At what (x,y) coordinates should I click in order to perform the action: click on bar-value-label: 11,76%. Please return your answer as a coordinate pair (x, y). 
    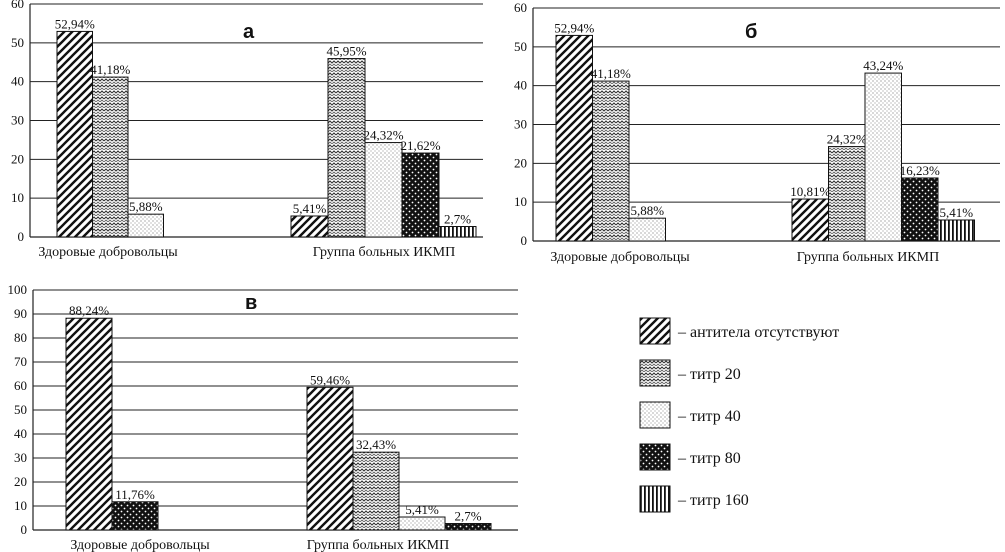
    Looking at the image, I should click on (135, 494).